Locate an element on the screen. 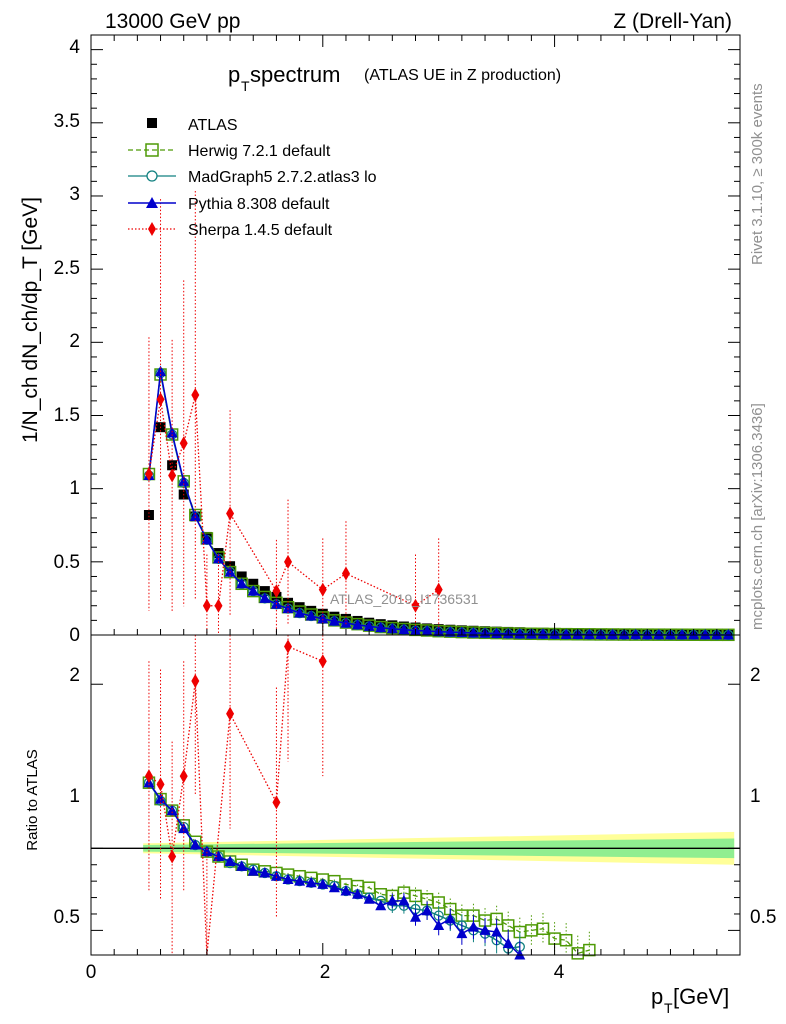 The width and height of the screenshot is (786, 1024). legend-item-madgraph: MadGraph5 2.7.2.atlas3 lo is located at coordinates (252, 177).